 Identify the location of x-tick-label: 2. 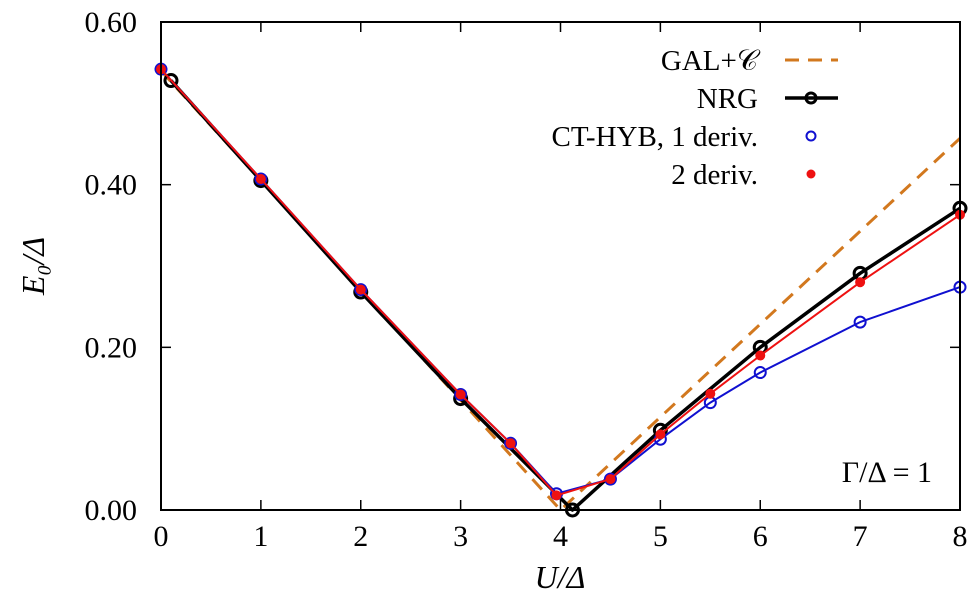
(360, 536).